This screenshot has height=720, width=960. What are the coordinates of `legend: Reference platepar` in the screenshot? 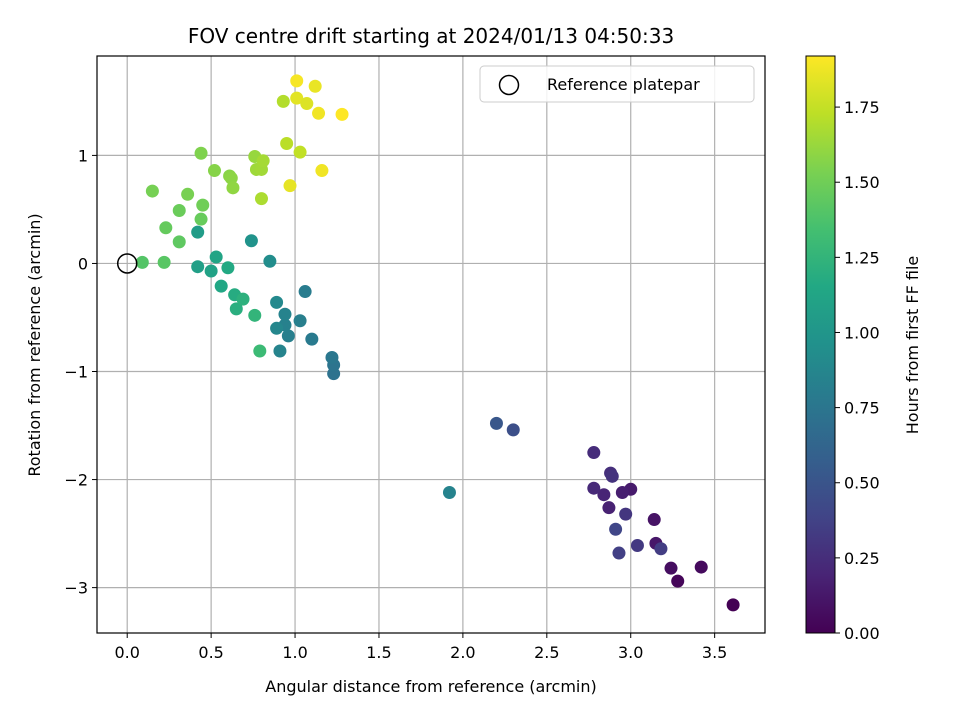 It's located at (617, 84).